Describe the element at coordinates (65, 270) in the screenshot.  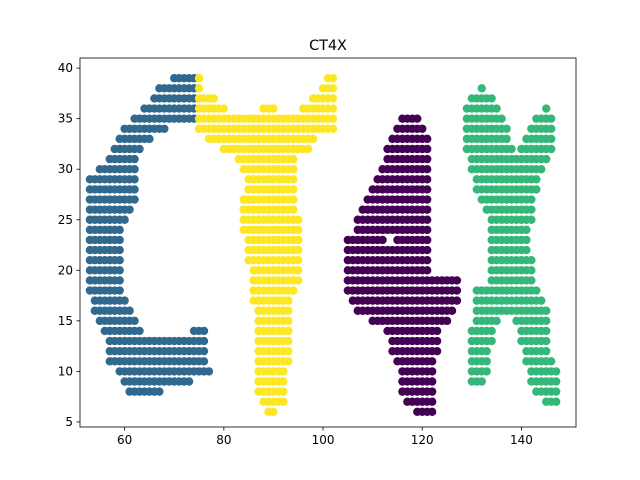
I see `y-tick-label: 20` at that location.